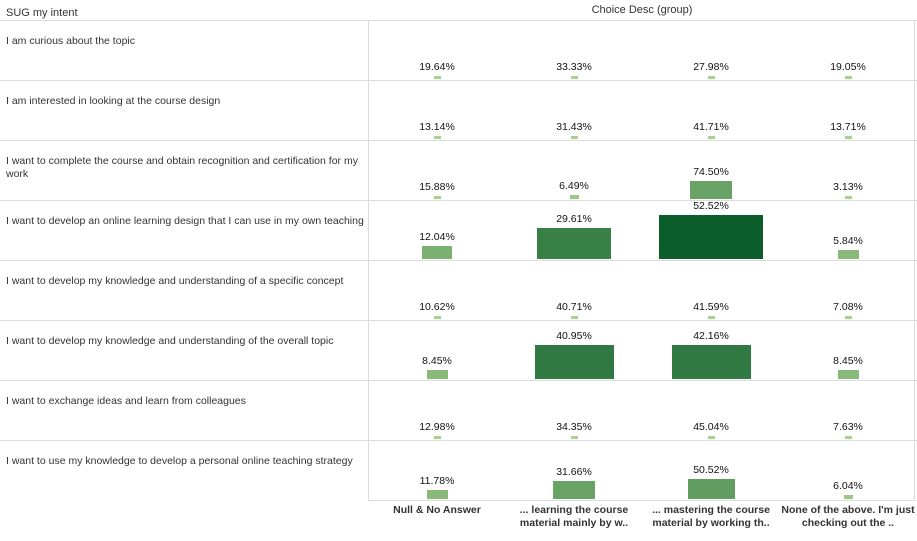 This screenshot has height=541, width=917. What do you see at coordinates (437, 427) in the screenshot?
I see `data-label: 12.98%` at bounding box center [437, 427].